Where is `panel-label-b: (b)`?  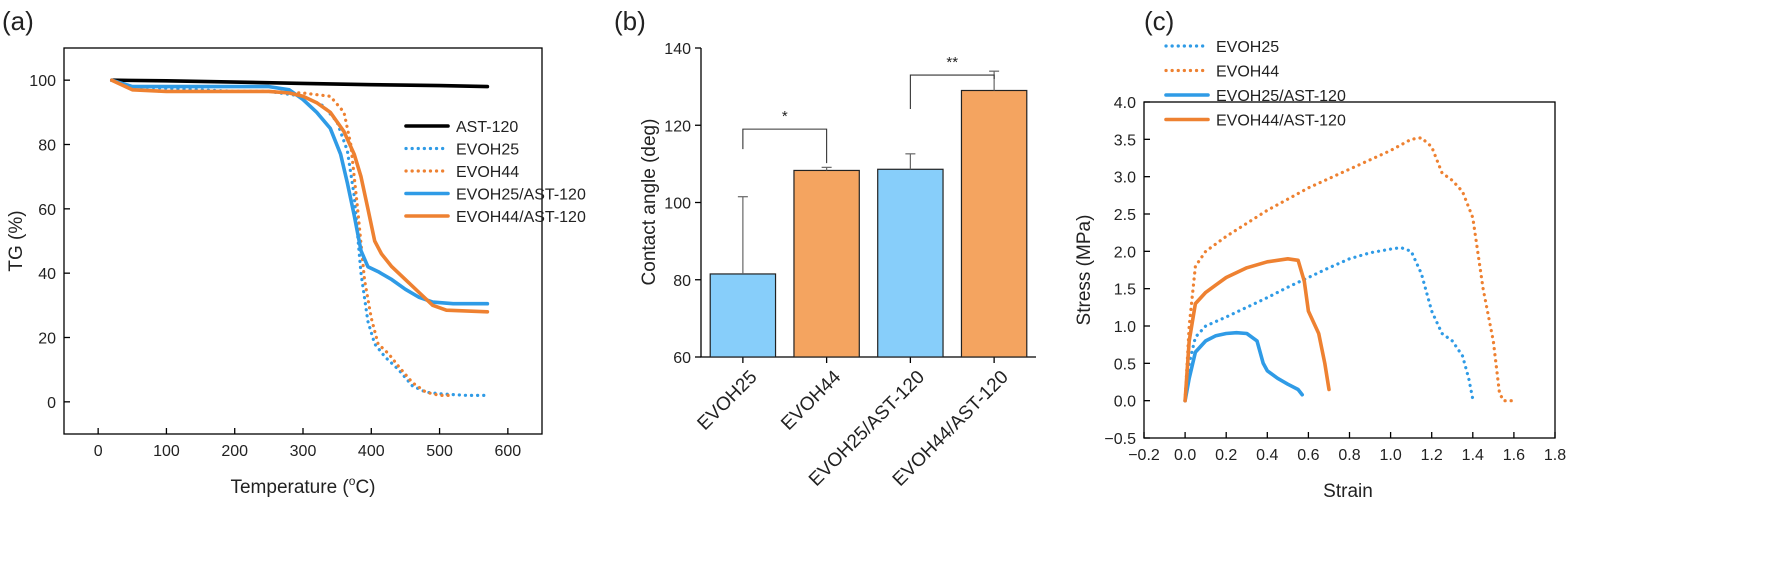
panel-label-b: (b) is located at coordinates (630, 21).